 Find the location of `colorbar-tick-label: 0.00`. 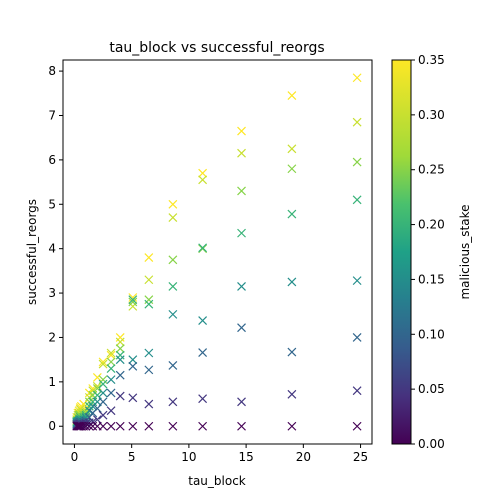

colorbar-tick-label: 0.00 is located at coordinates (431, 444).